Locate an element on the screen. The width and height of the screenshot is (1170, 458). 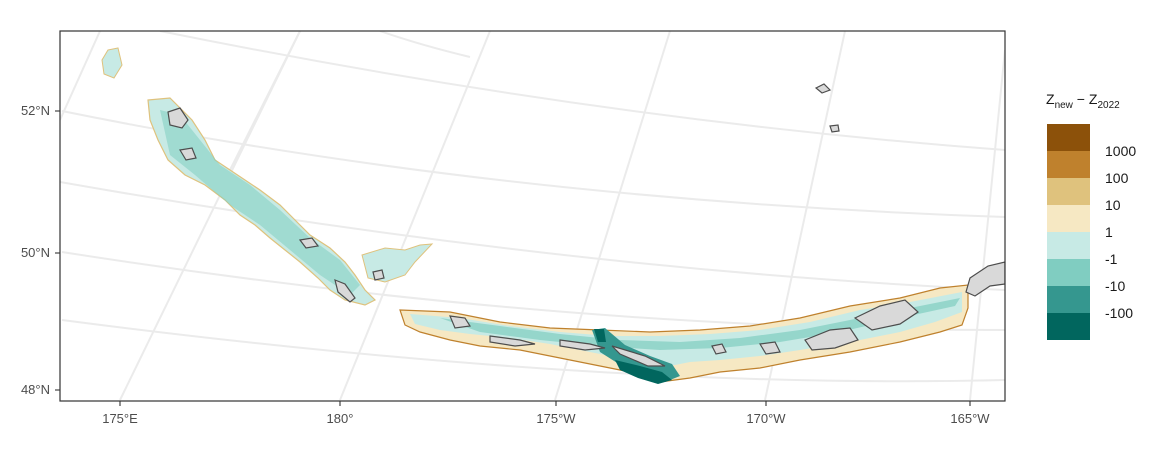
land-amchitka is located at coordinates (345, 291).